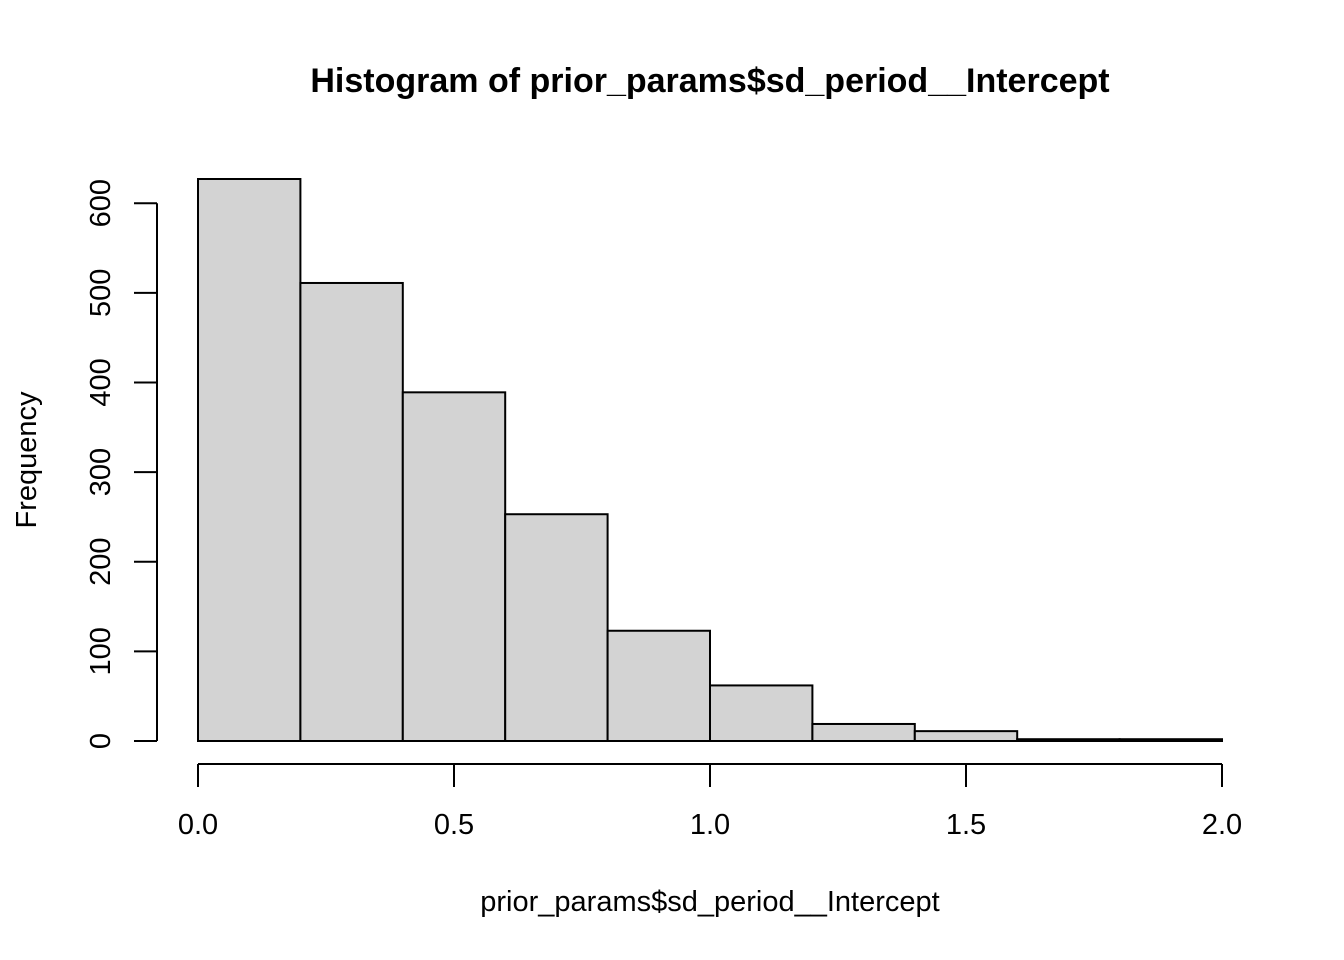 The image size is (1344, 960). I want to click on x-tick-label-0: 0.0, so click(198, 825).